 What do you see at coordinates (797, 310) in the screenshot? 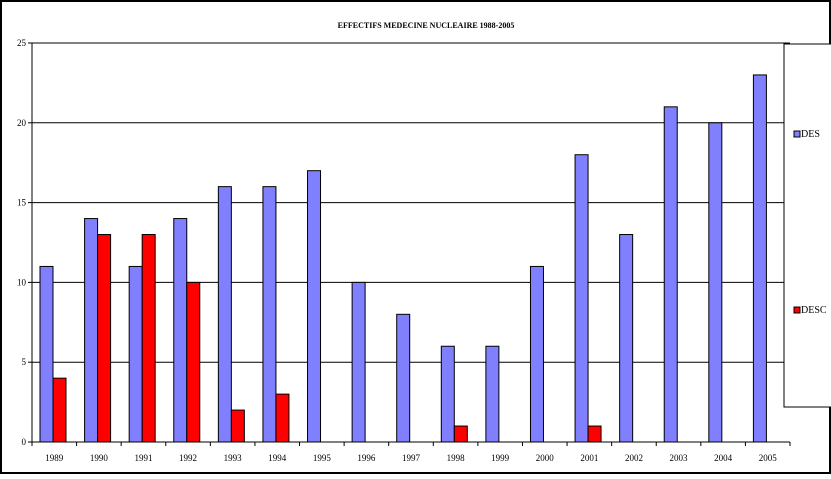
I see `legend-swatch-desc` at bounding box center [797, 310].